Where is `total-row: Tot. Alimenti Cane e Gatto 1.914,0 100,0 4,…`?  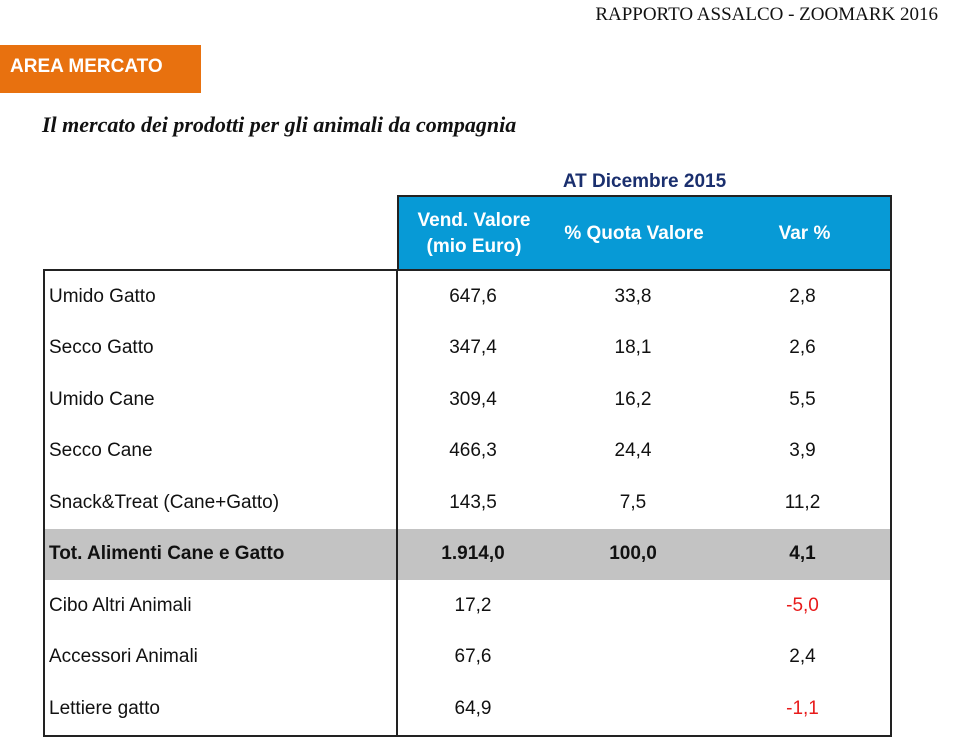 total-row: Tot. Alimenti Cane e Gatto 1.914,0 100,0 4,… is located at coordinates (467, 554).